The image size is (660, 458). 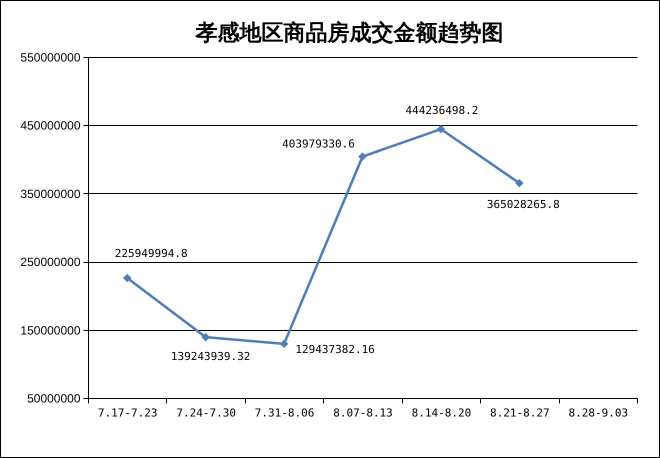 What do you see at coordinates (50, 330) in the screenshot?
I see `y-tick-label: 150000000` at bounding box center [50, 330].